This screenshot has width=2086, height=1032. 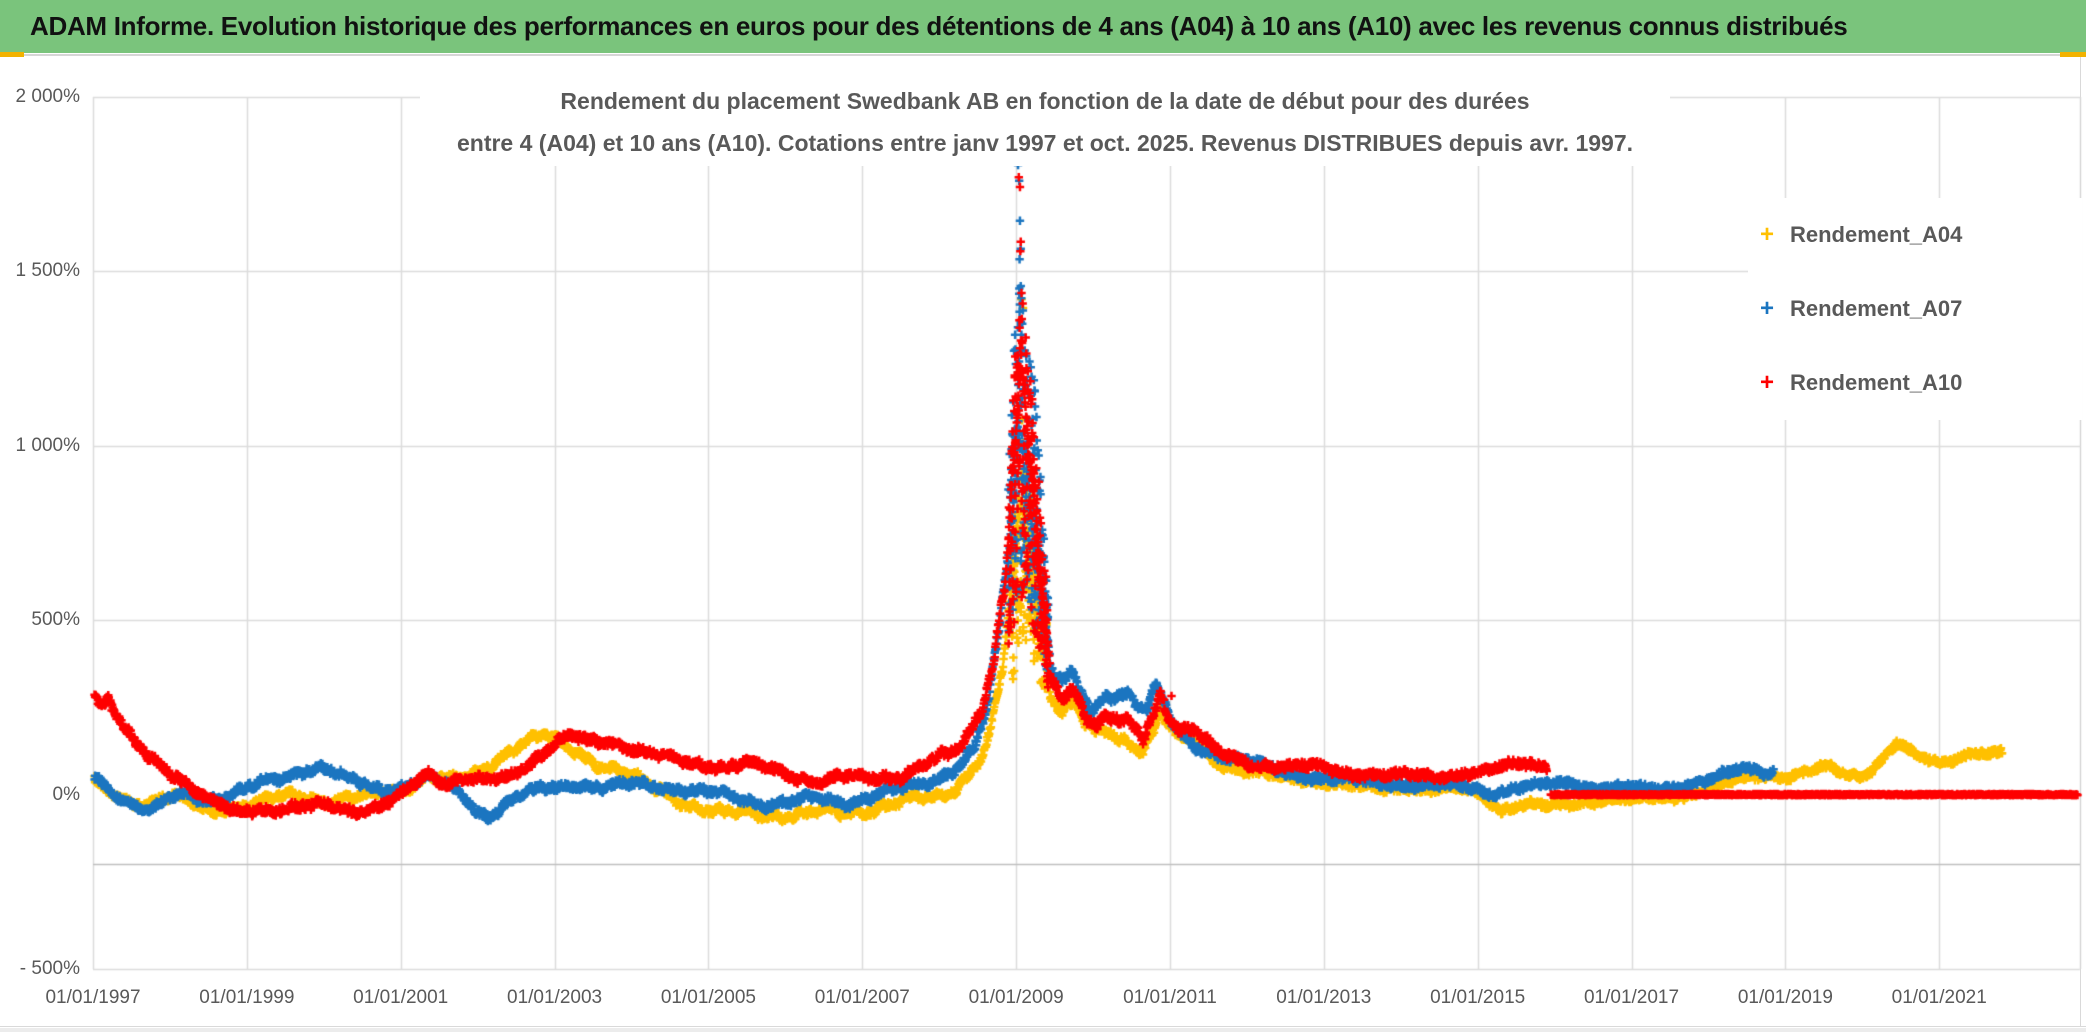 What do you see at coordinates (47, 445) in the screenshot?
I see `y-tick-label: 1 000%` at bounding box center [47, 445].